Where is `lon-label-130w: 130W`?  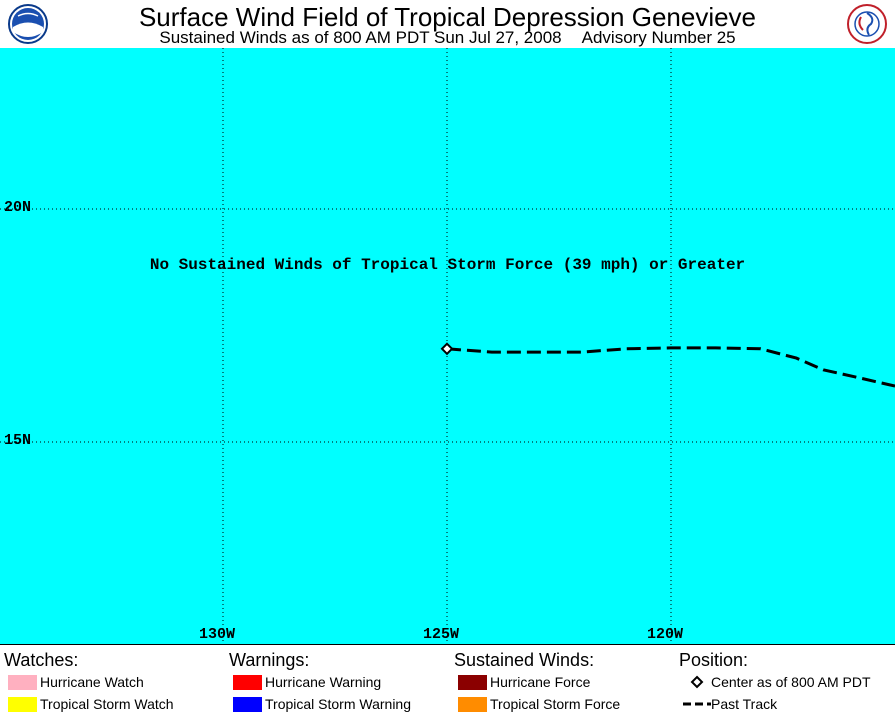
lon-label-130w: 130W is located at coordinates (217, 634).